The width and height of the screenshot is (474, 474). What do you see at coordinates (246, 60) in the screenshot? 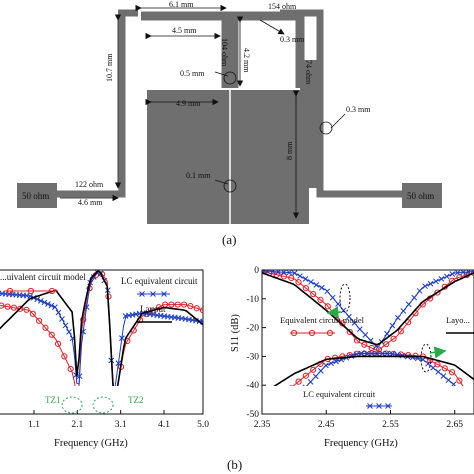
I see `dim-4-2: 4.2 mm` at bounding box center [246, 60].